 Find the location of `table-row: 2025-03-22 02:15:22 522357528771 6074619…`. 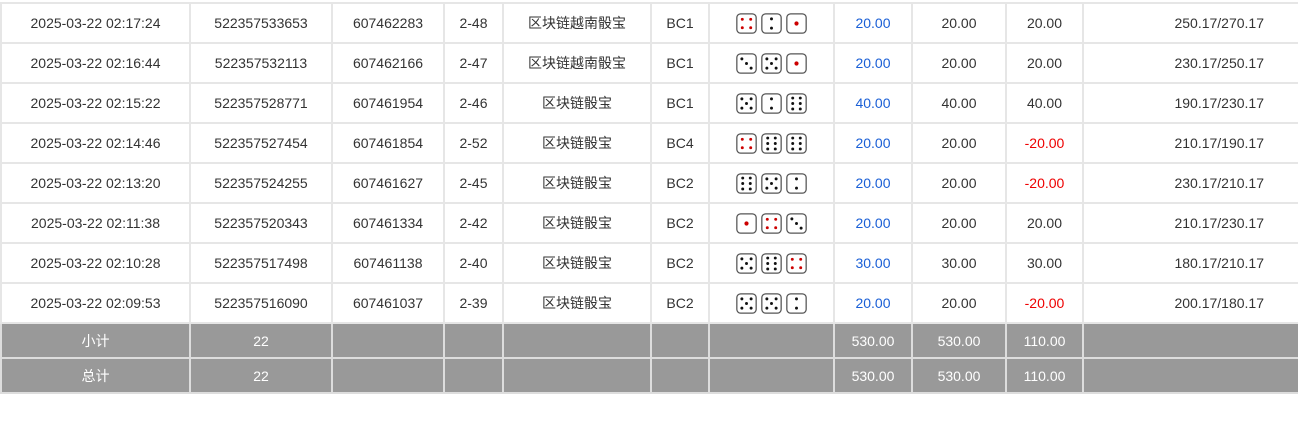

table-row: 2025-03-22 02:15:22 522357528771 6074619… is located at coordinates (649, 103).